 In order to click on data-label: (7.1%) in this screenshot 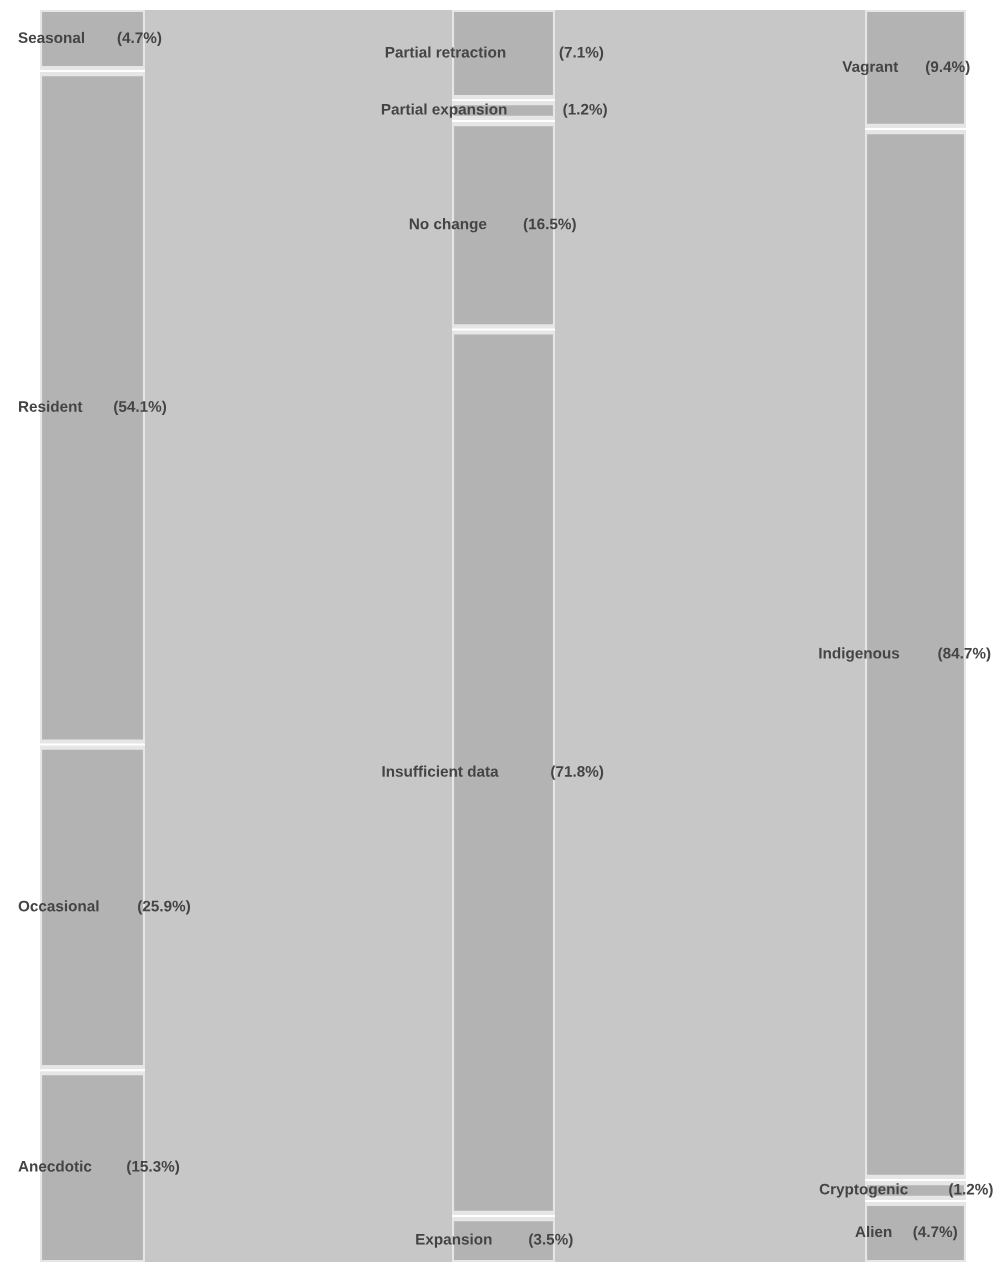, I will do `click(581, 53)`.